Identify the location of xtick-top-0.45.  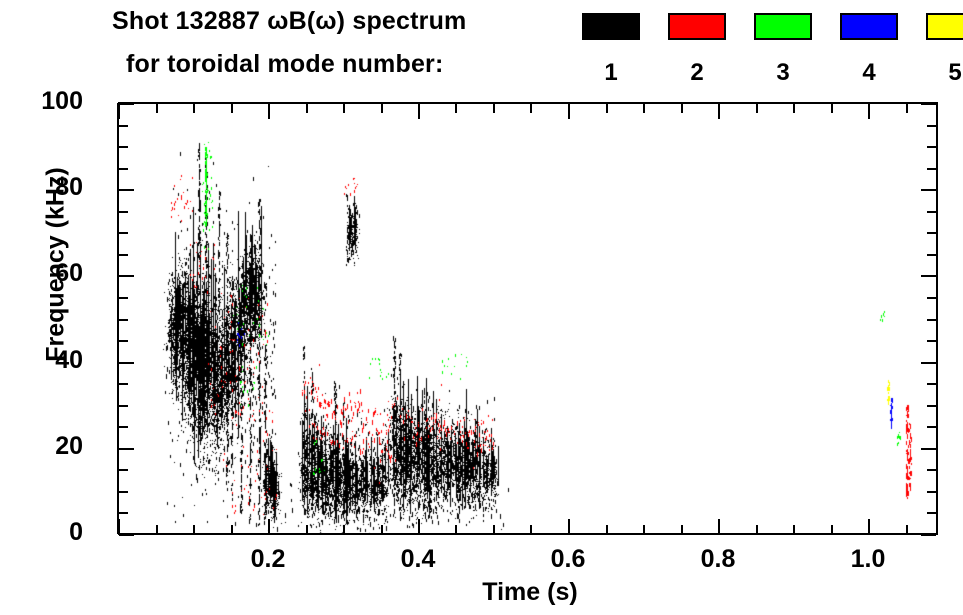
(456, 108).